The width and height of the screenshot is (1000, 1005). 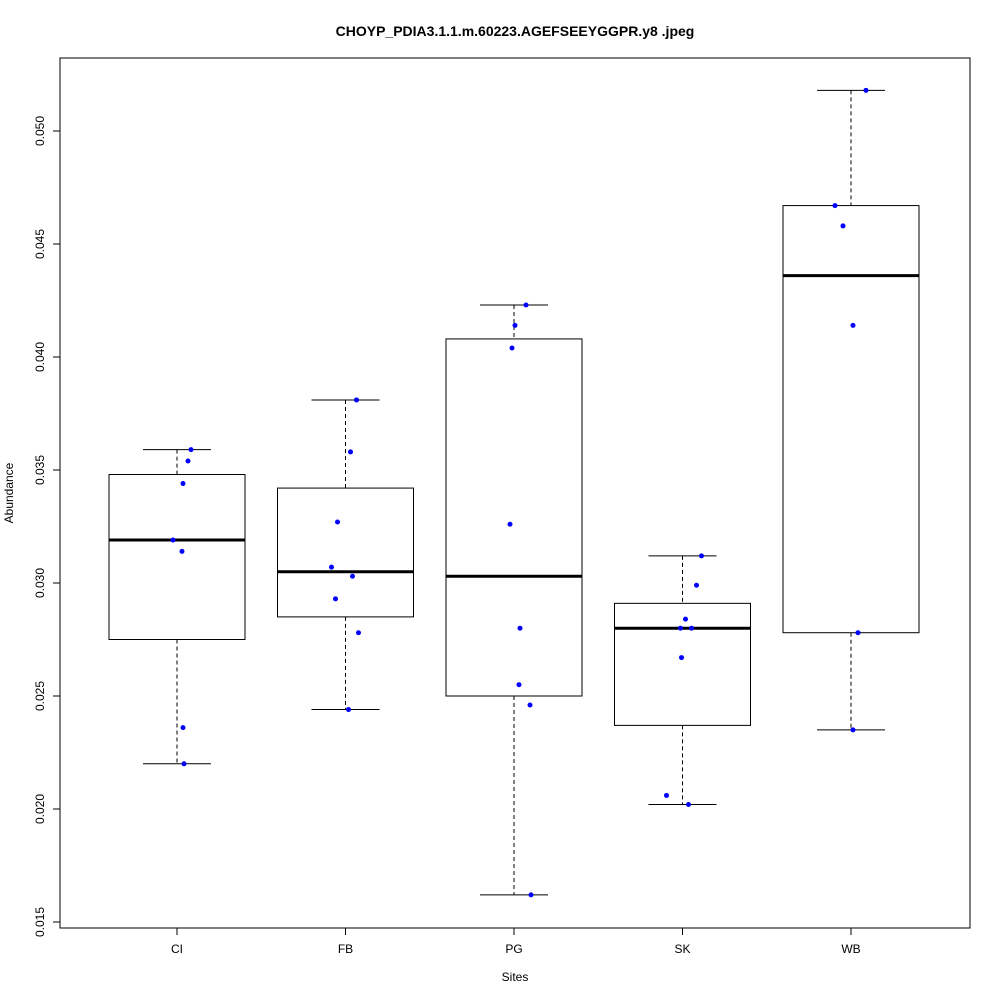 What do you see at coordinates (682, 949) in the screenshot?
I see `x-tick-label: SK` at bounding box center [682, 949].